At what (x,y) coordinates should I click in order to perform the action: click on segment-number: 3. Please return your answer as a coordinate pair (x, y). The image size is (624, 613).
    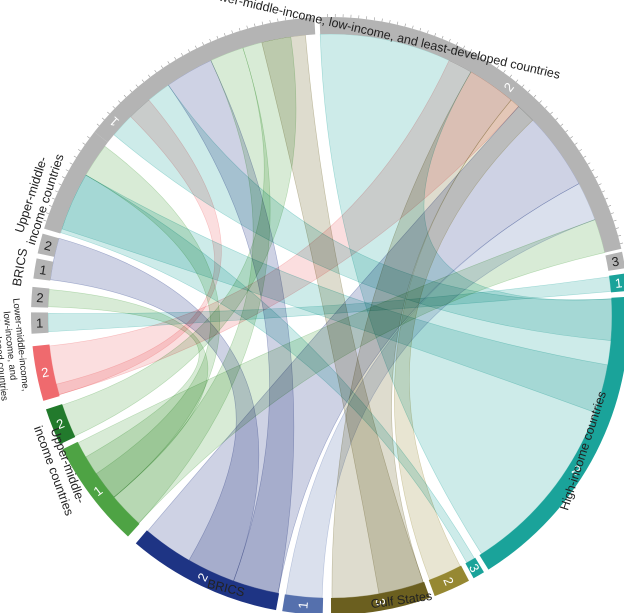
    Looking at the image, I should click on (380, 602).